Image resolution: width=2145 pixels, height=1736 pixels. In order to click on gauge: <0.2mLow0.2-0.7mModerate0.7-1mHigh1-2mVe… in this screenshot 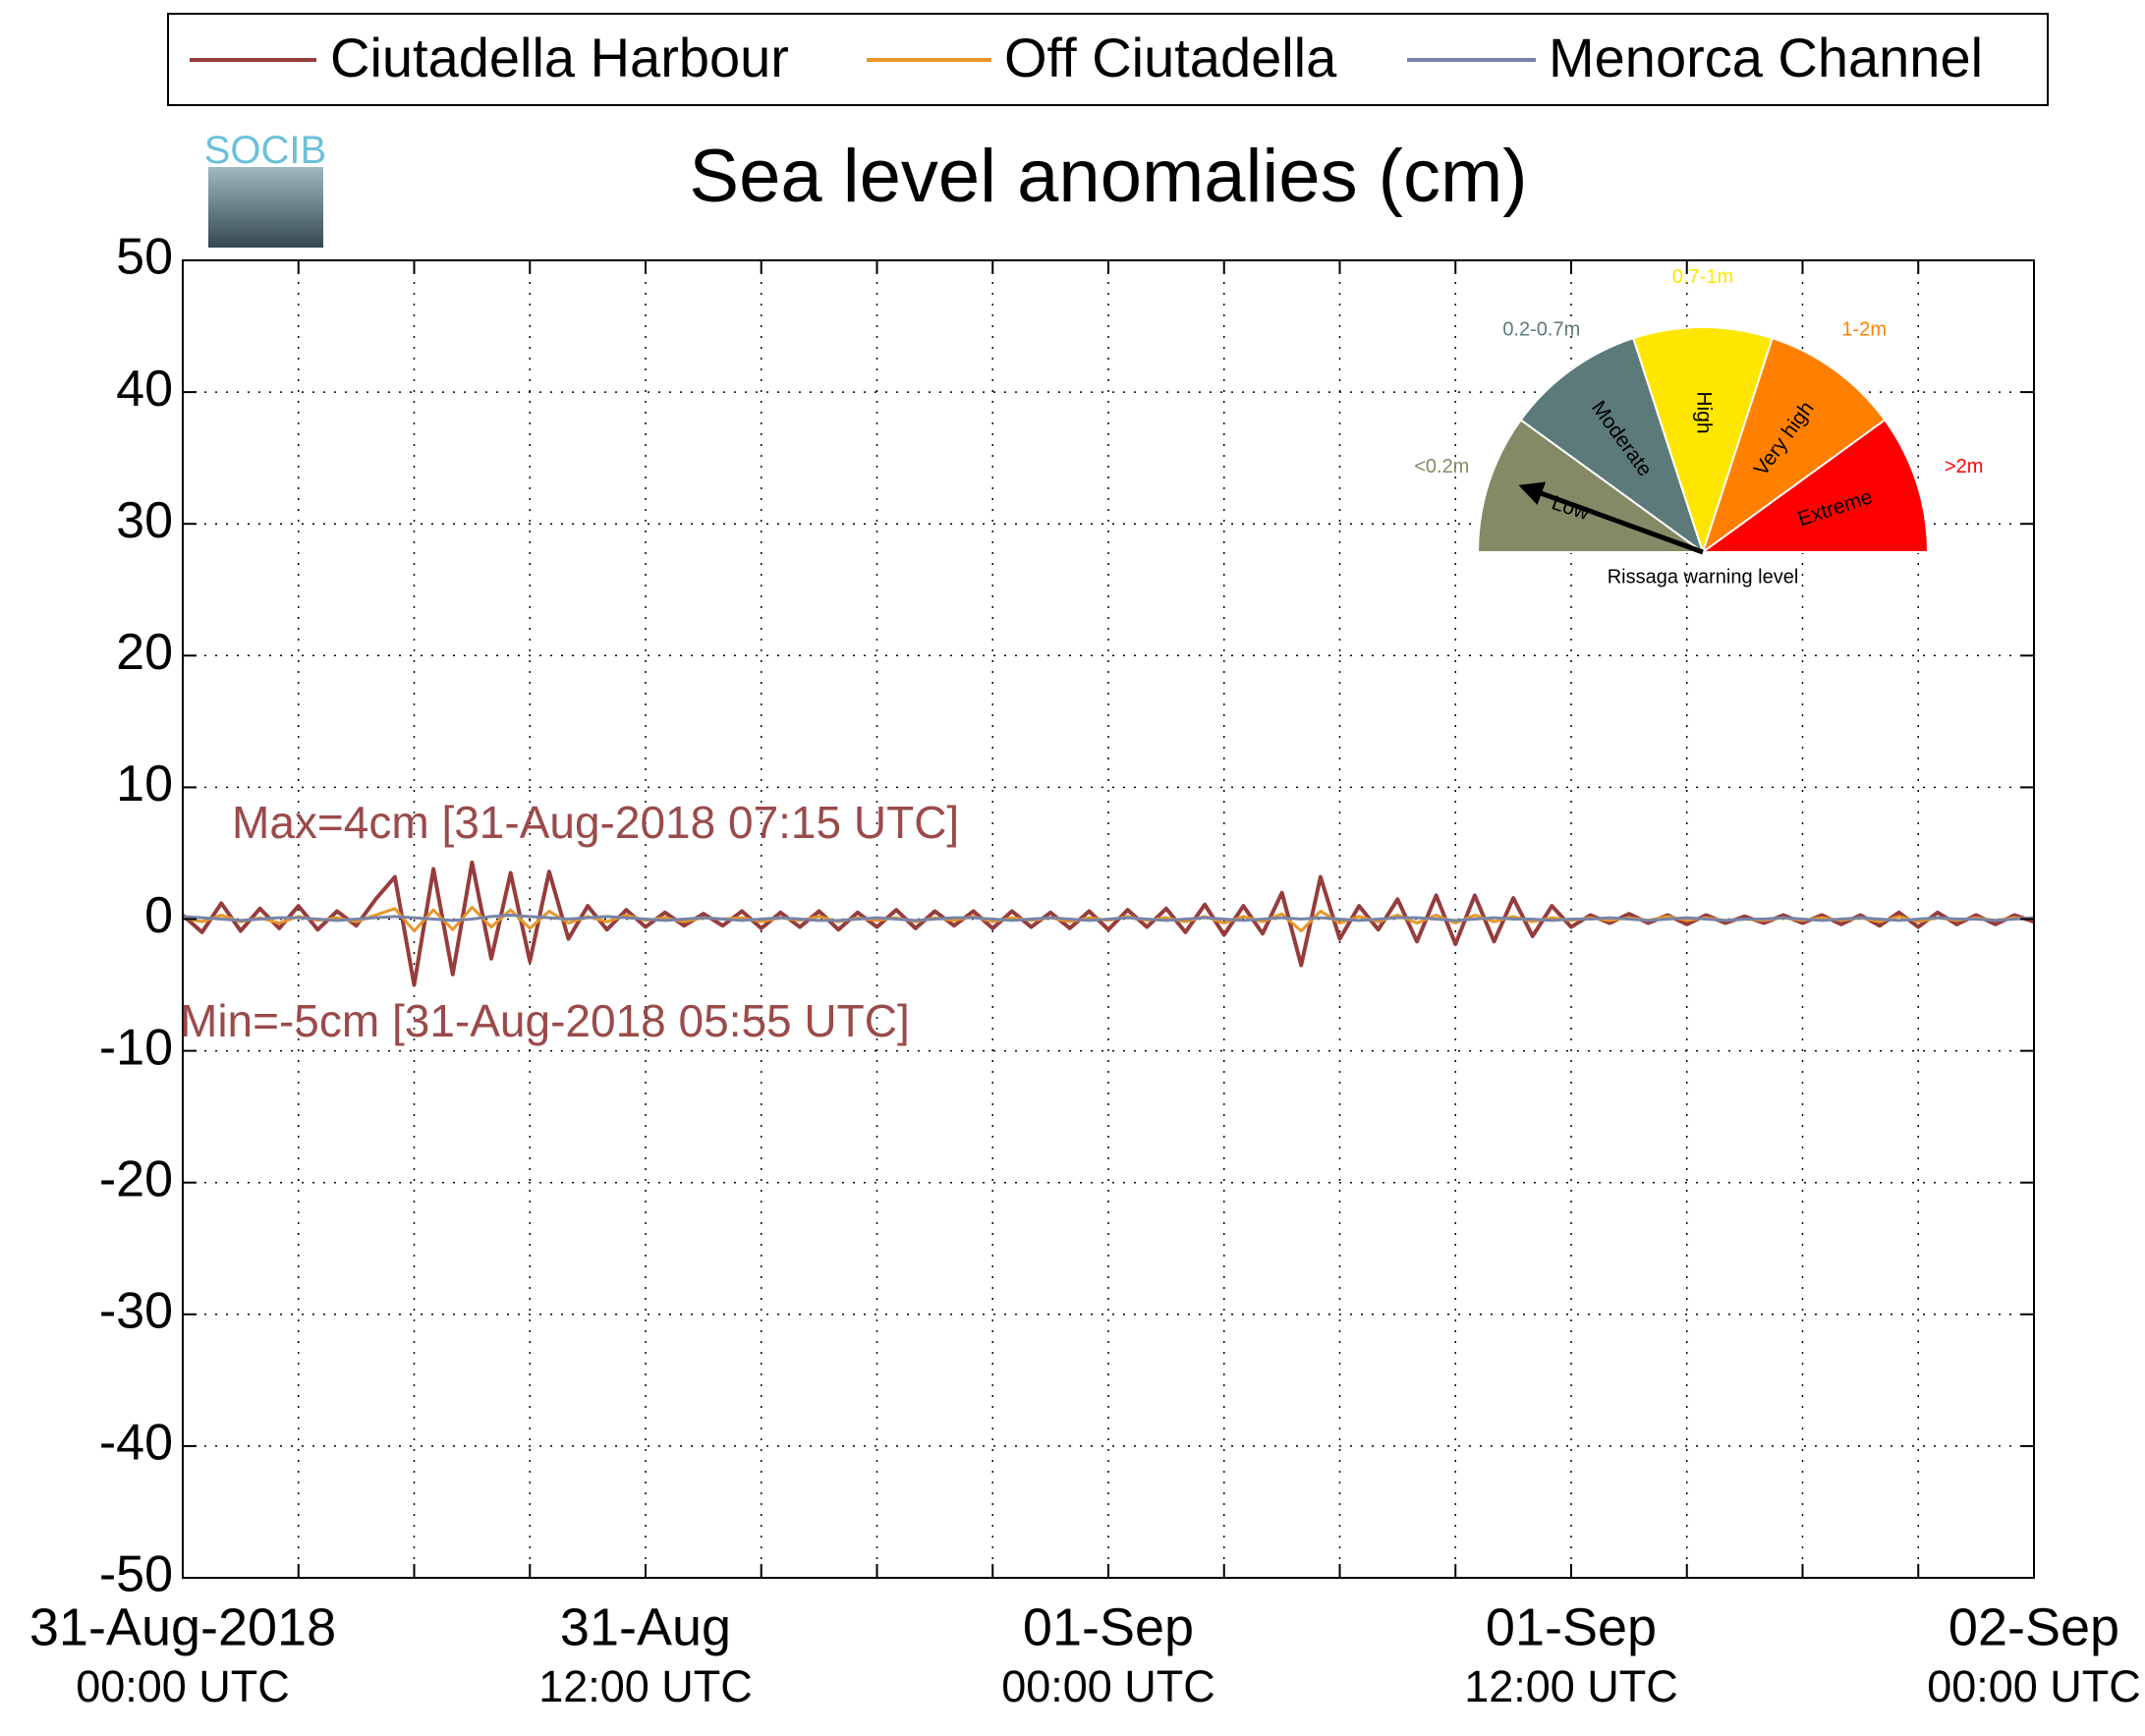, I will do `click(1698, 427)`.